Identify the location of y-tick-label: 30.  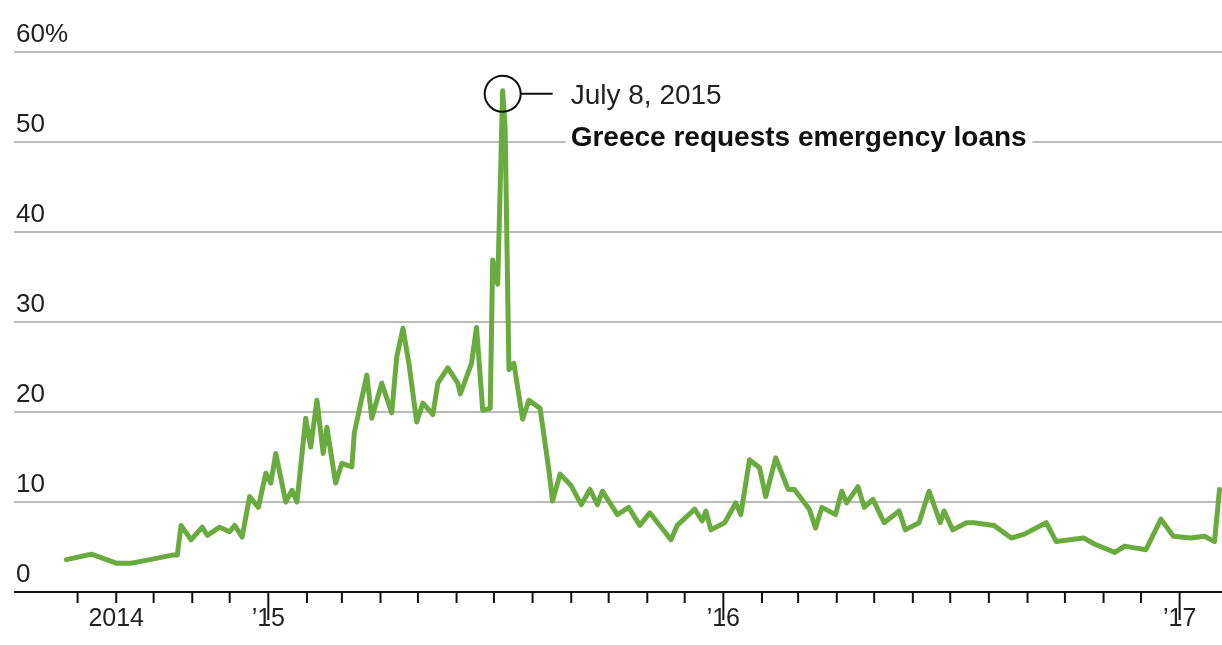
(30, 303).